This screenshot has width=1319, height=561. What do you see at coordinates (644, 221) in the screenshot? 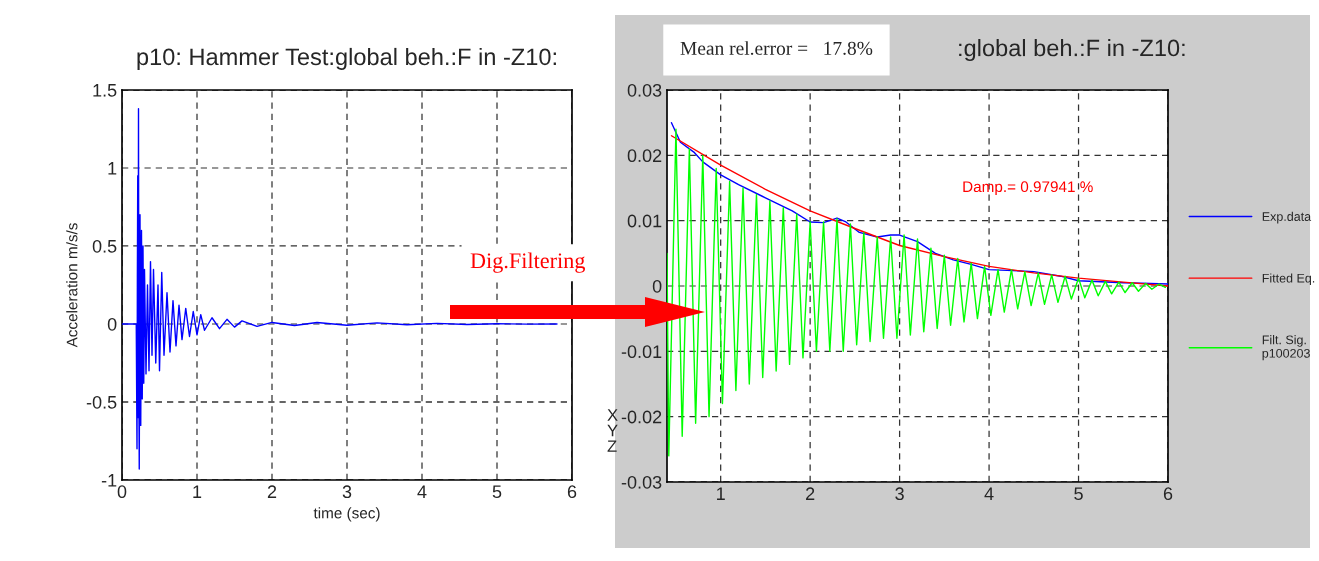
I see `y-tick-label: 0.01` at bounding box center [644, 221].